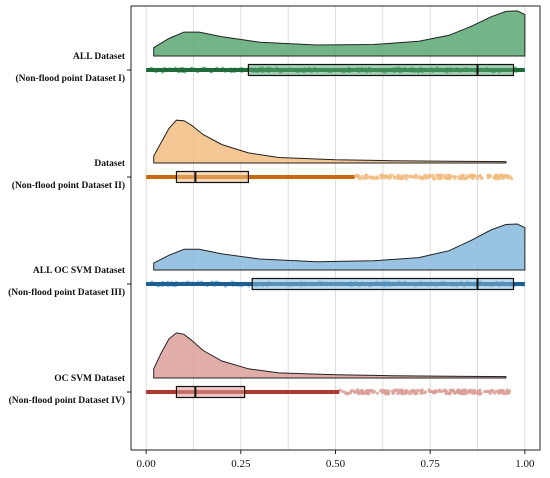  I want to click on x-tick-label: 0.00, so click(147, 464).